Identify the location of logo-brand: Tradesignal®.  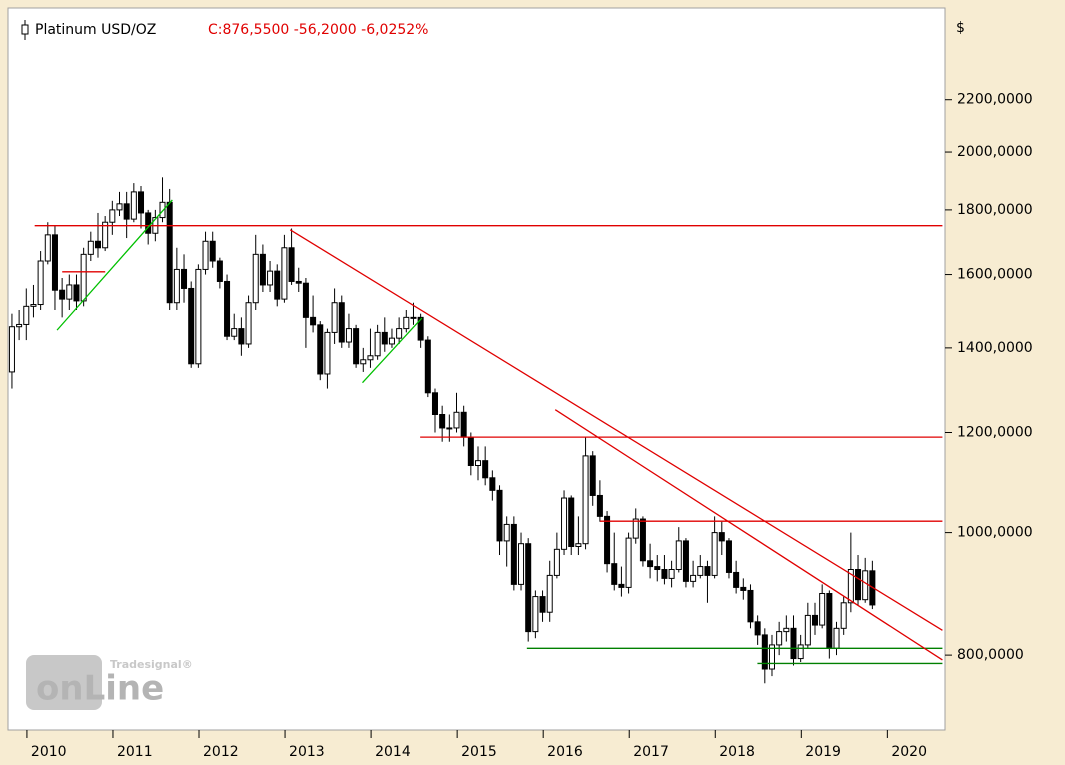
(151, 664).